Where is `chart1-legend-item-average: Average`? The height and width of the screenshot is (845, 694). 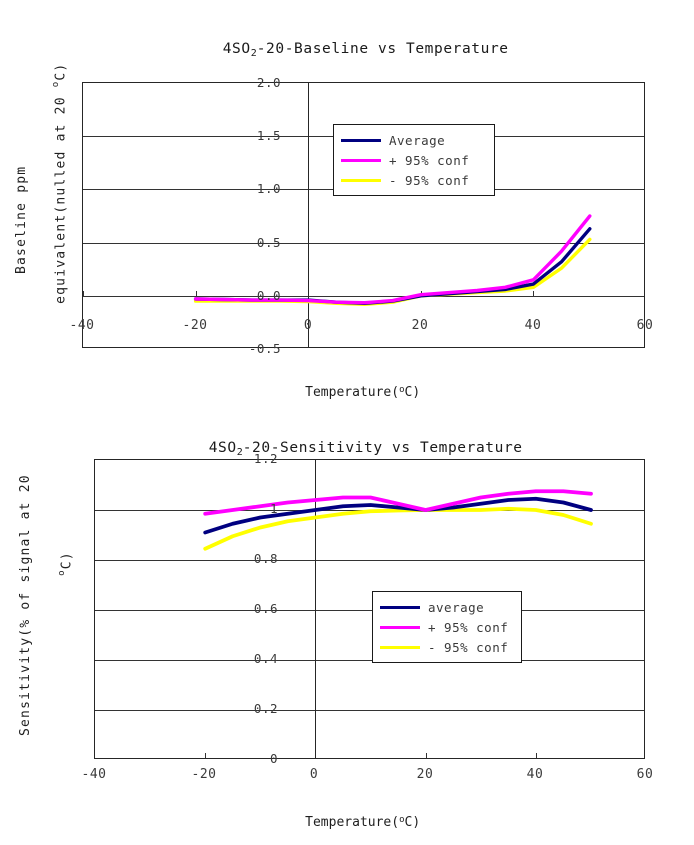 chart1-legend-item-average: Average is located at coordinates (413, 140).